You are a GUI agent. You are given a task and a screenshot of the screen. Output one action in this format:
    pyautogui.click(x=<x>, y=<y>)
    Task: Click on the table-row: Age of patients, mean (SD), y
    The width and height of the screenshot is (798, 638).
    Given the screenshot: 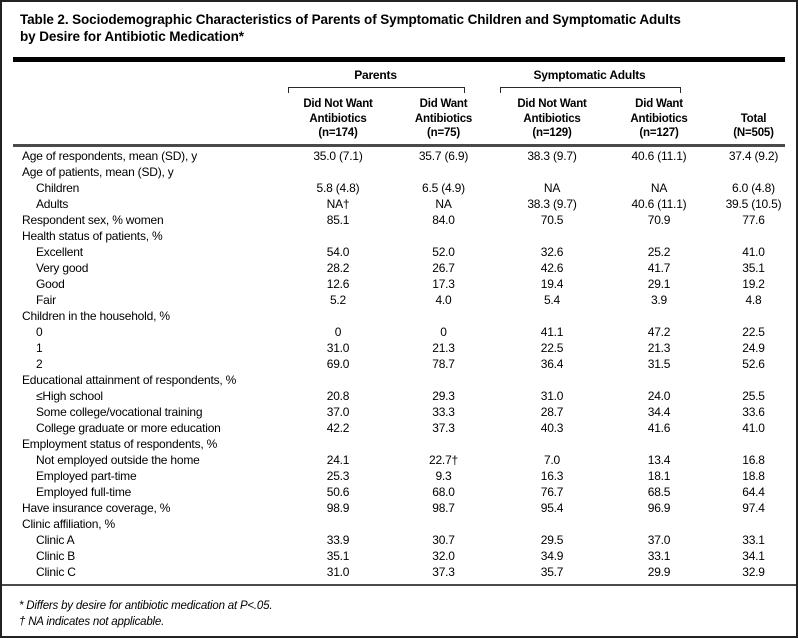 What is the action you would take?
    pyautogui.click(x=399, y=172)
    